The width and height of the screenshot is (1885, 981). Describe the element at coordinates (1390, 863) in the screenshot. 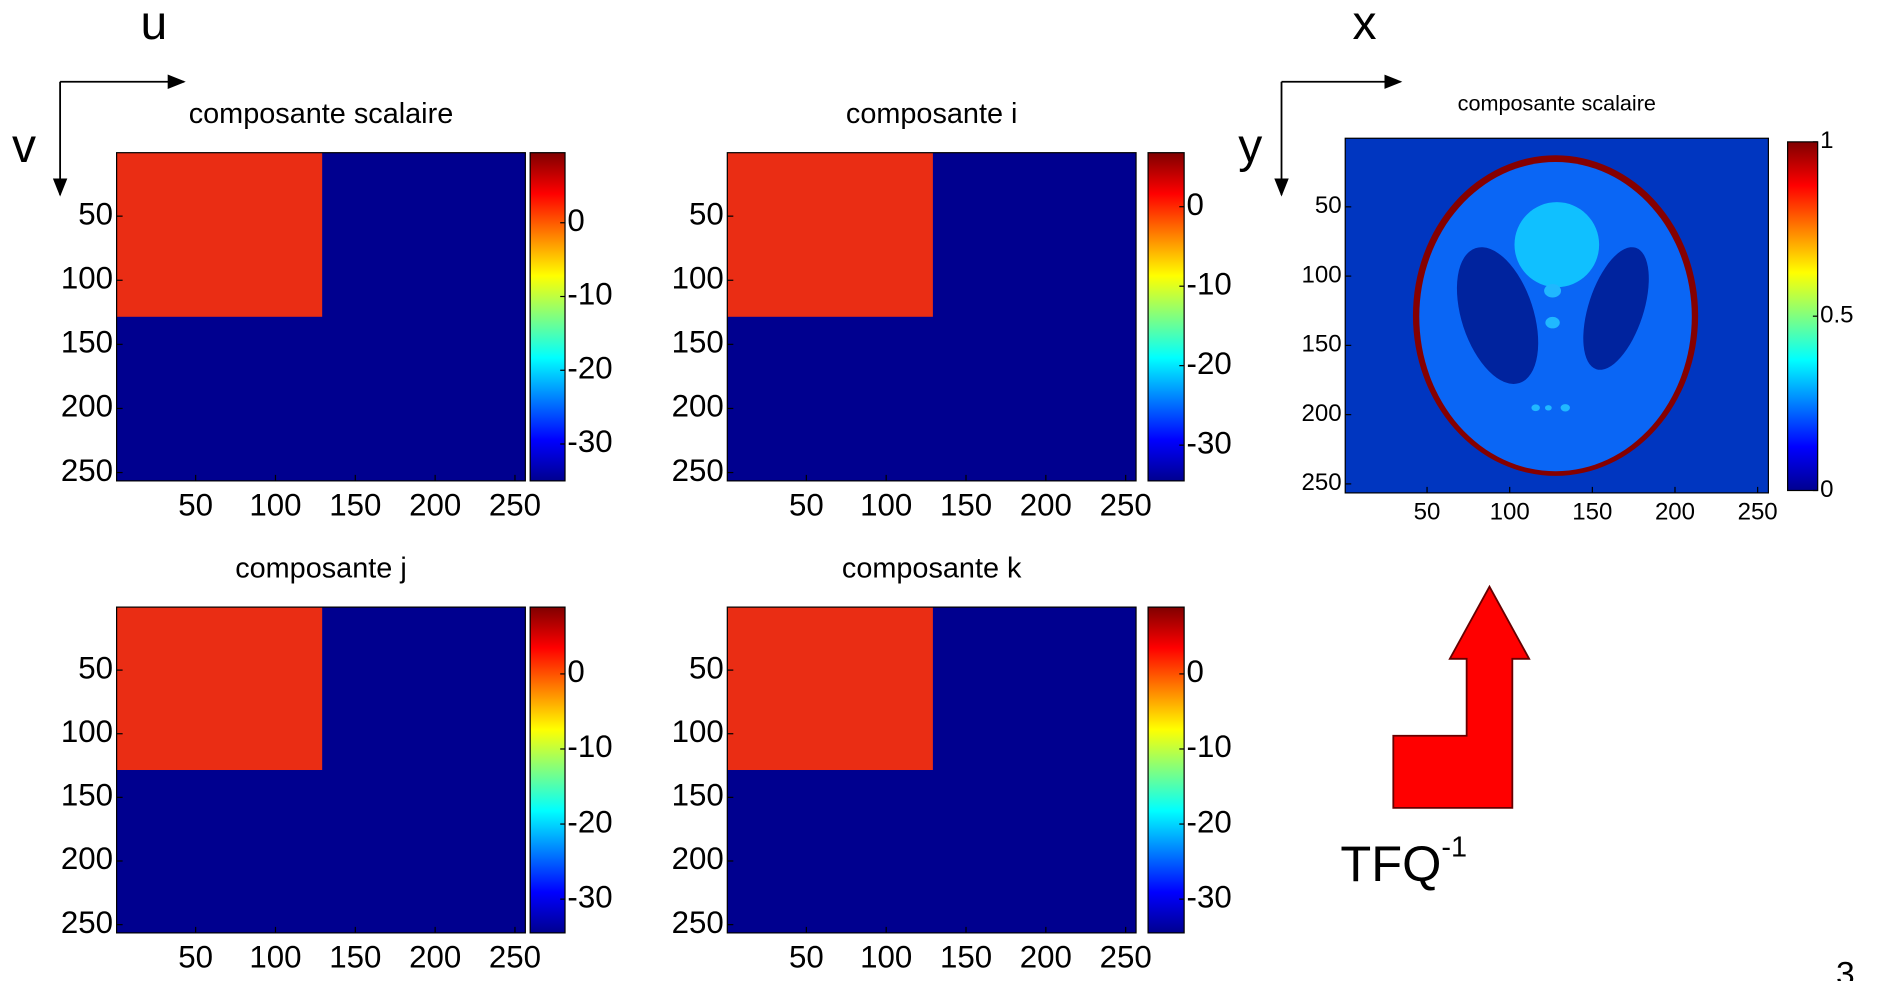

I see `arrow-label-text: TFQ` at that location.